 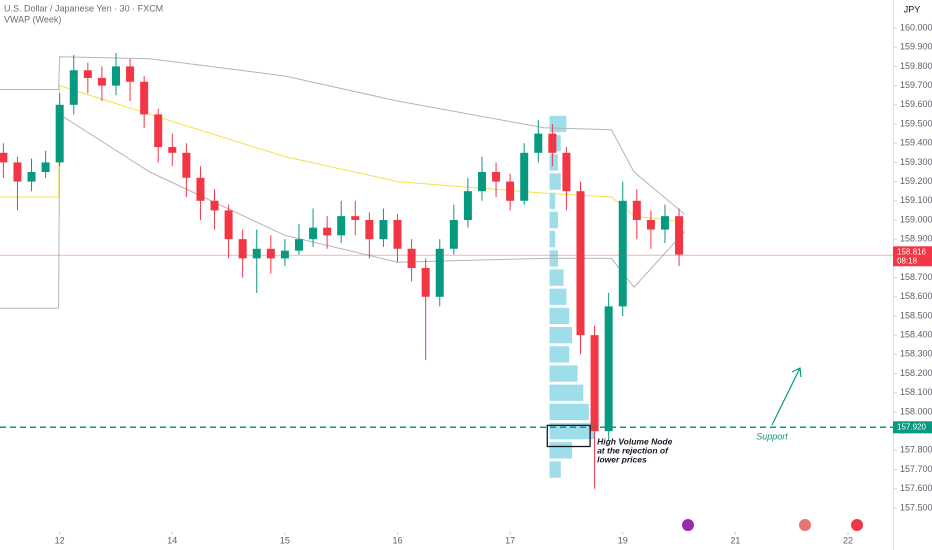 What do you see at coordinates (916, 143) in the screenshot?
I see `y-tick-label: 159.400` at bounding box center [916, 143].